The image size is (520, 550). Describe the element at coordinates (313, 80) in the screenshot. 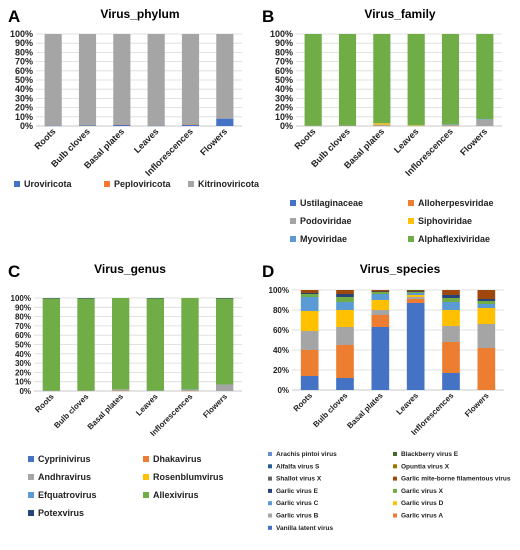

I see `bar-segment-alphaflexiviridae-roots` at that location.